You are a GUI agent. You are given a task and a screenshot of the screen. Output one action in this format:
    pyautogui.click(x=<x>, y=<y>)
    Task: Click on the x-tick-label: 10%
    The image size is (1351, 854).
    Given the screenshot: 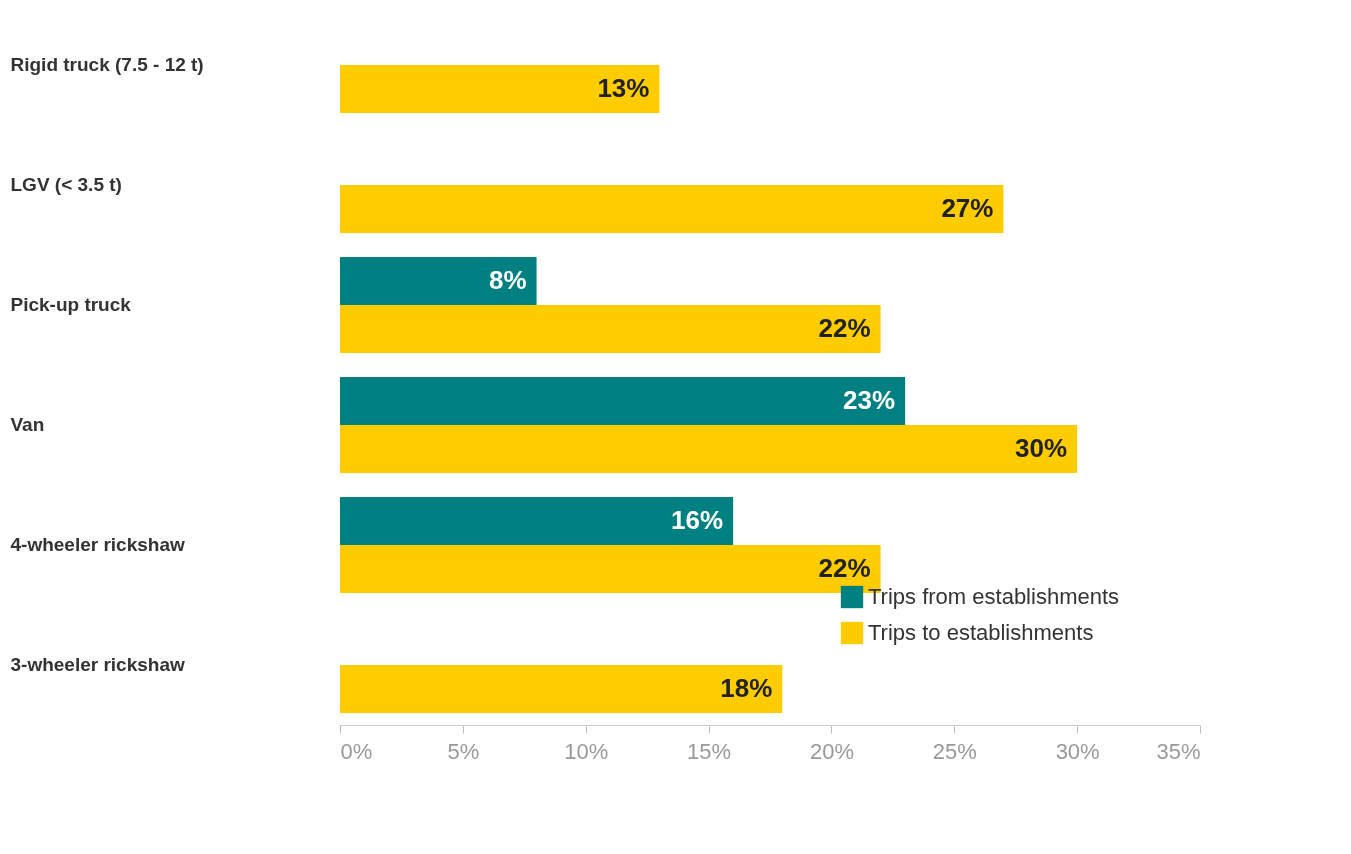 What is the action you would take?
    pyautogui.click(x=586, y=751)
    